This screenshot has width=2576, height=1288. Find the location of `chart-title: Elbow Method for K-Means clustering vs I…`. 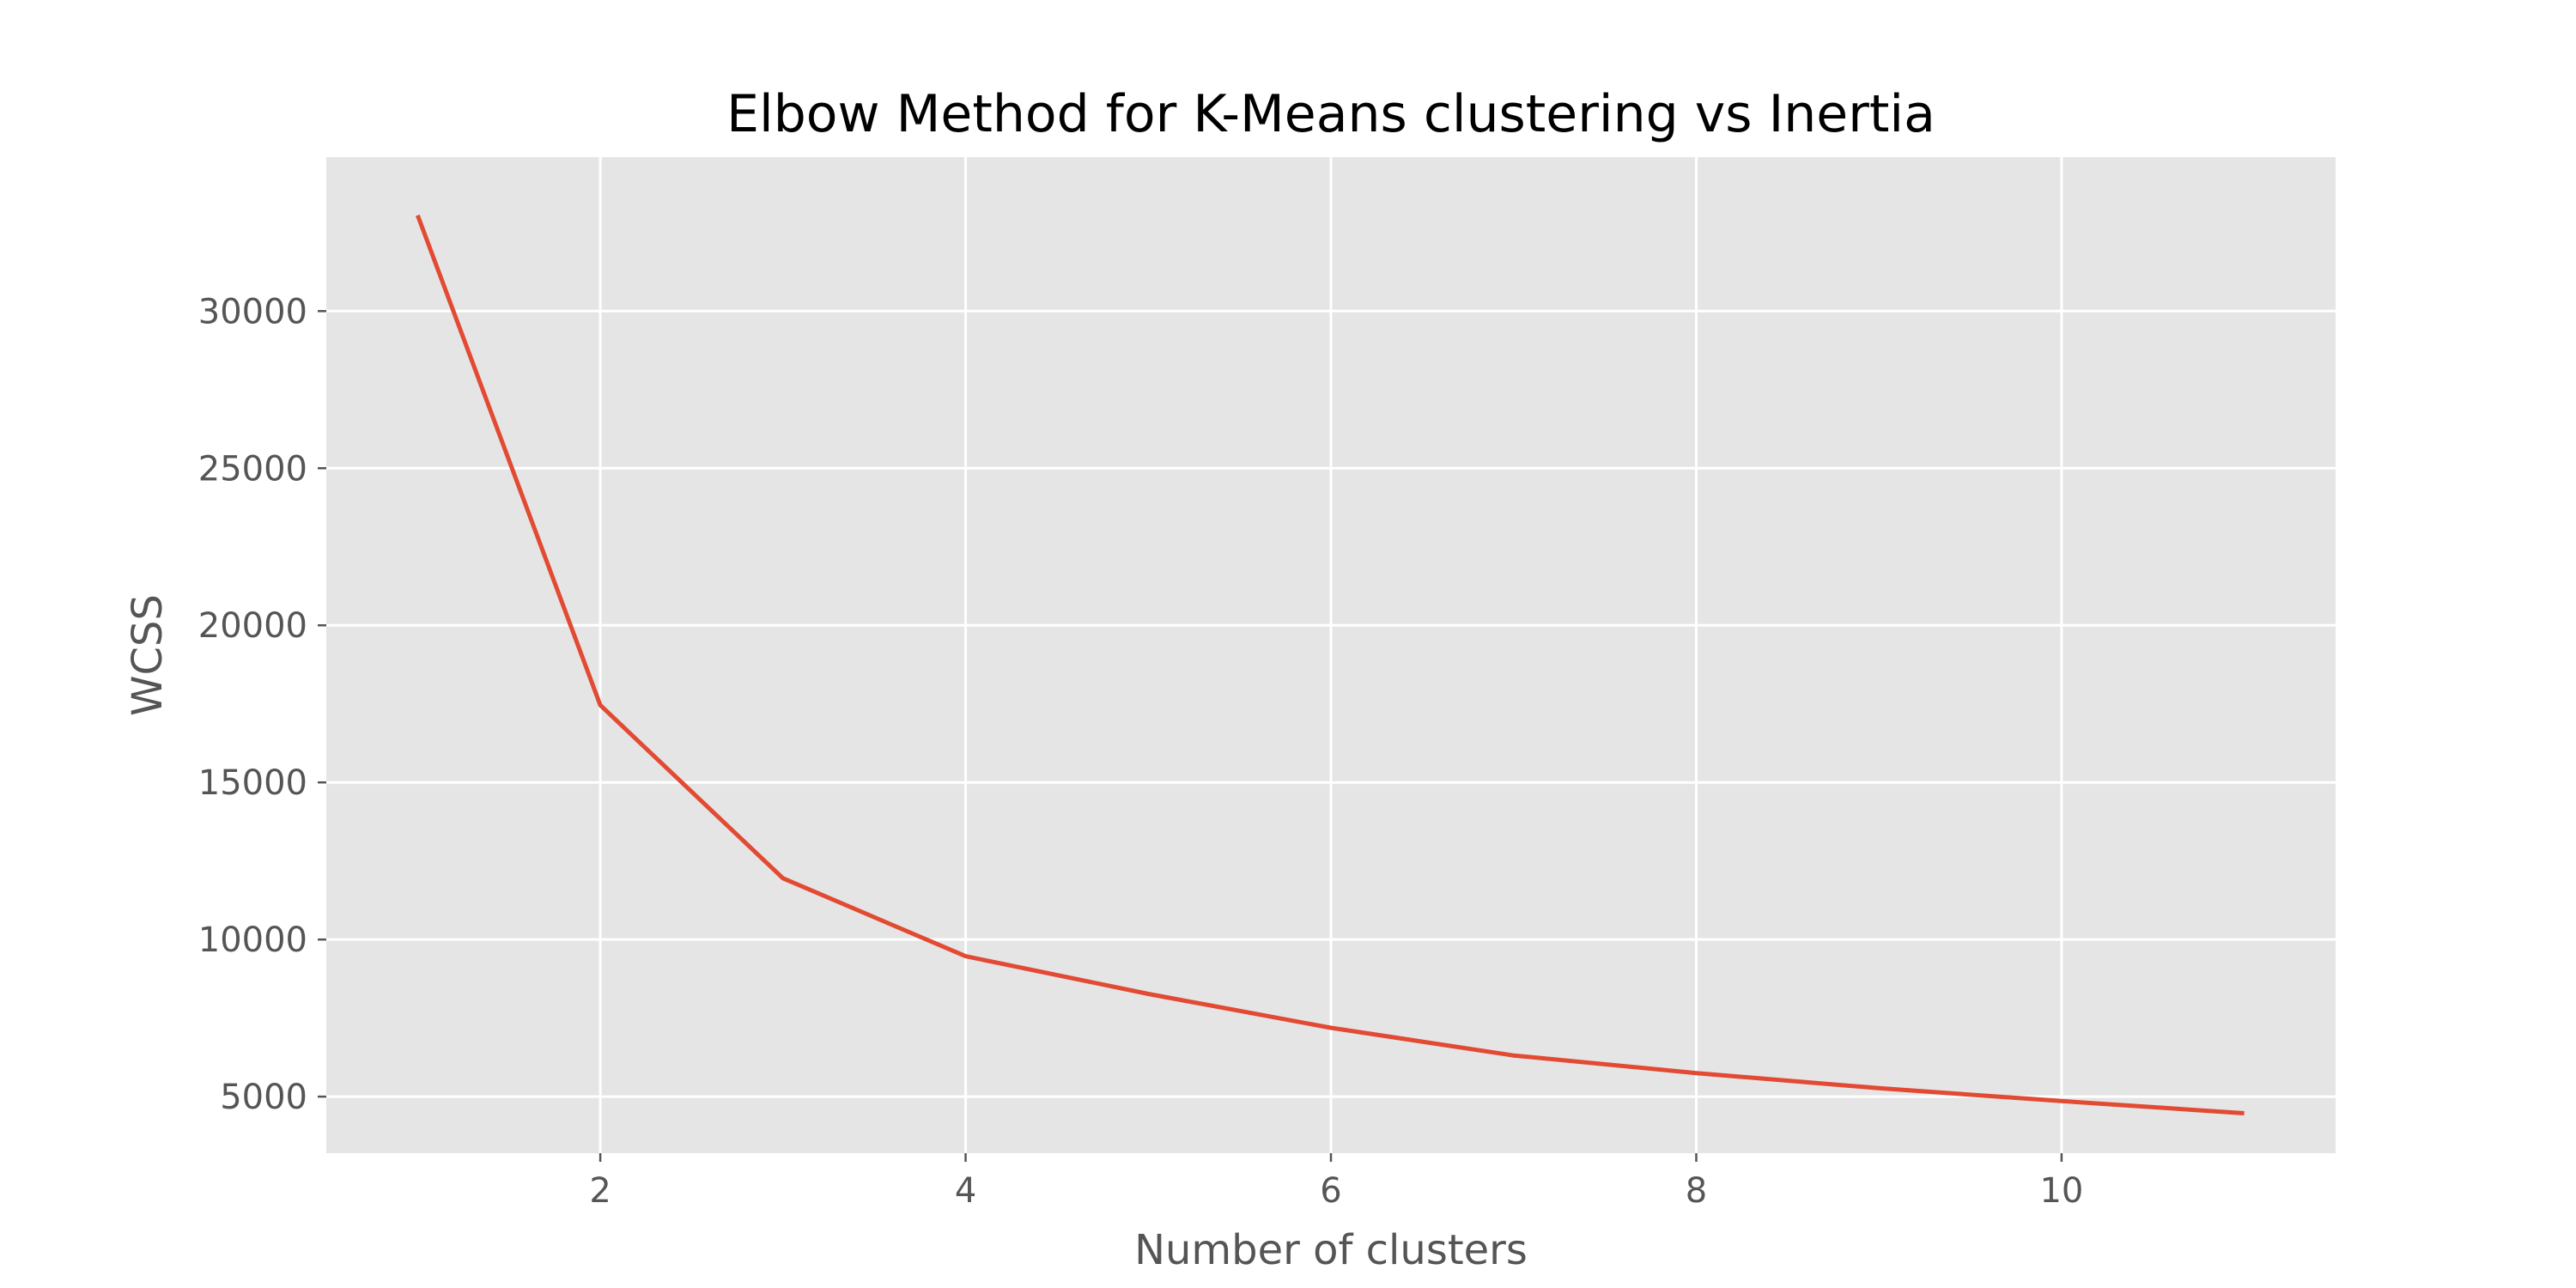

chart-title: Elbow Method for K-Means clustering vs I… is located at coordinates (1330, 114).